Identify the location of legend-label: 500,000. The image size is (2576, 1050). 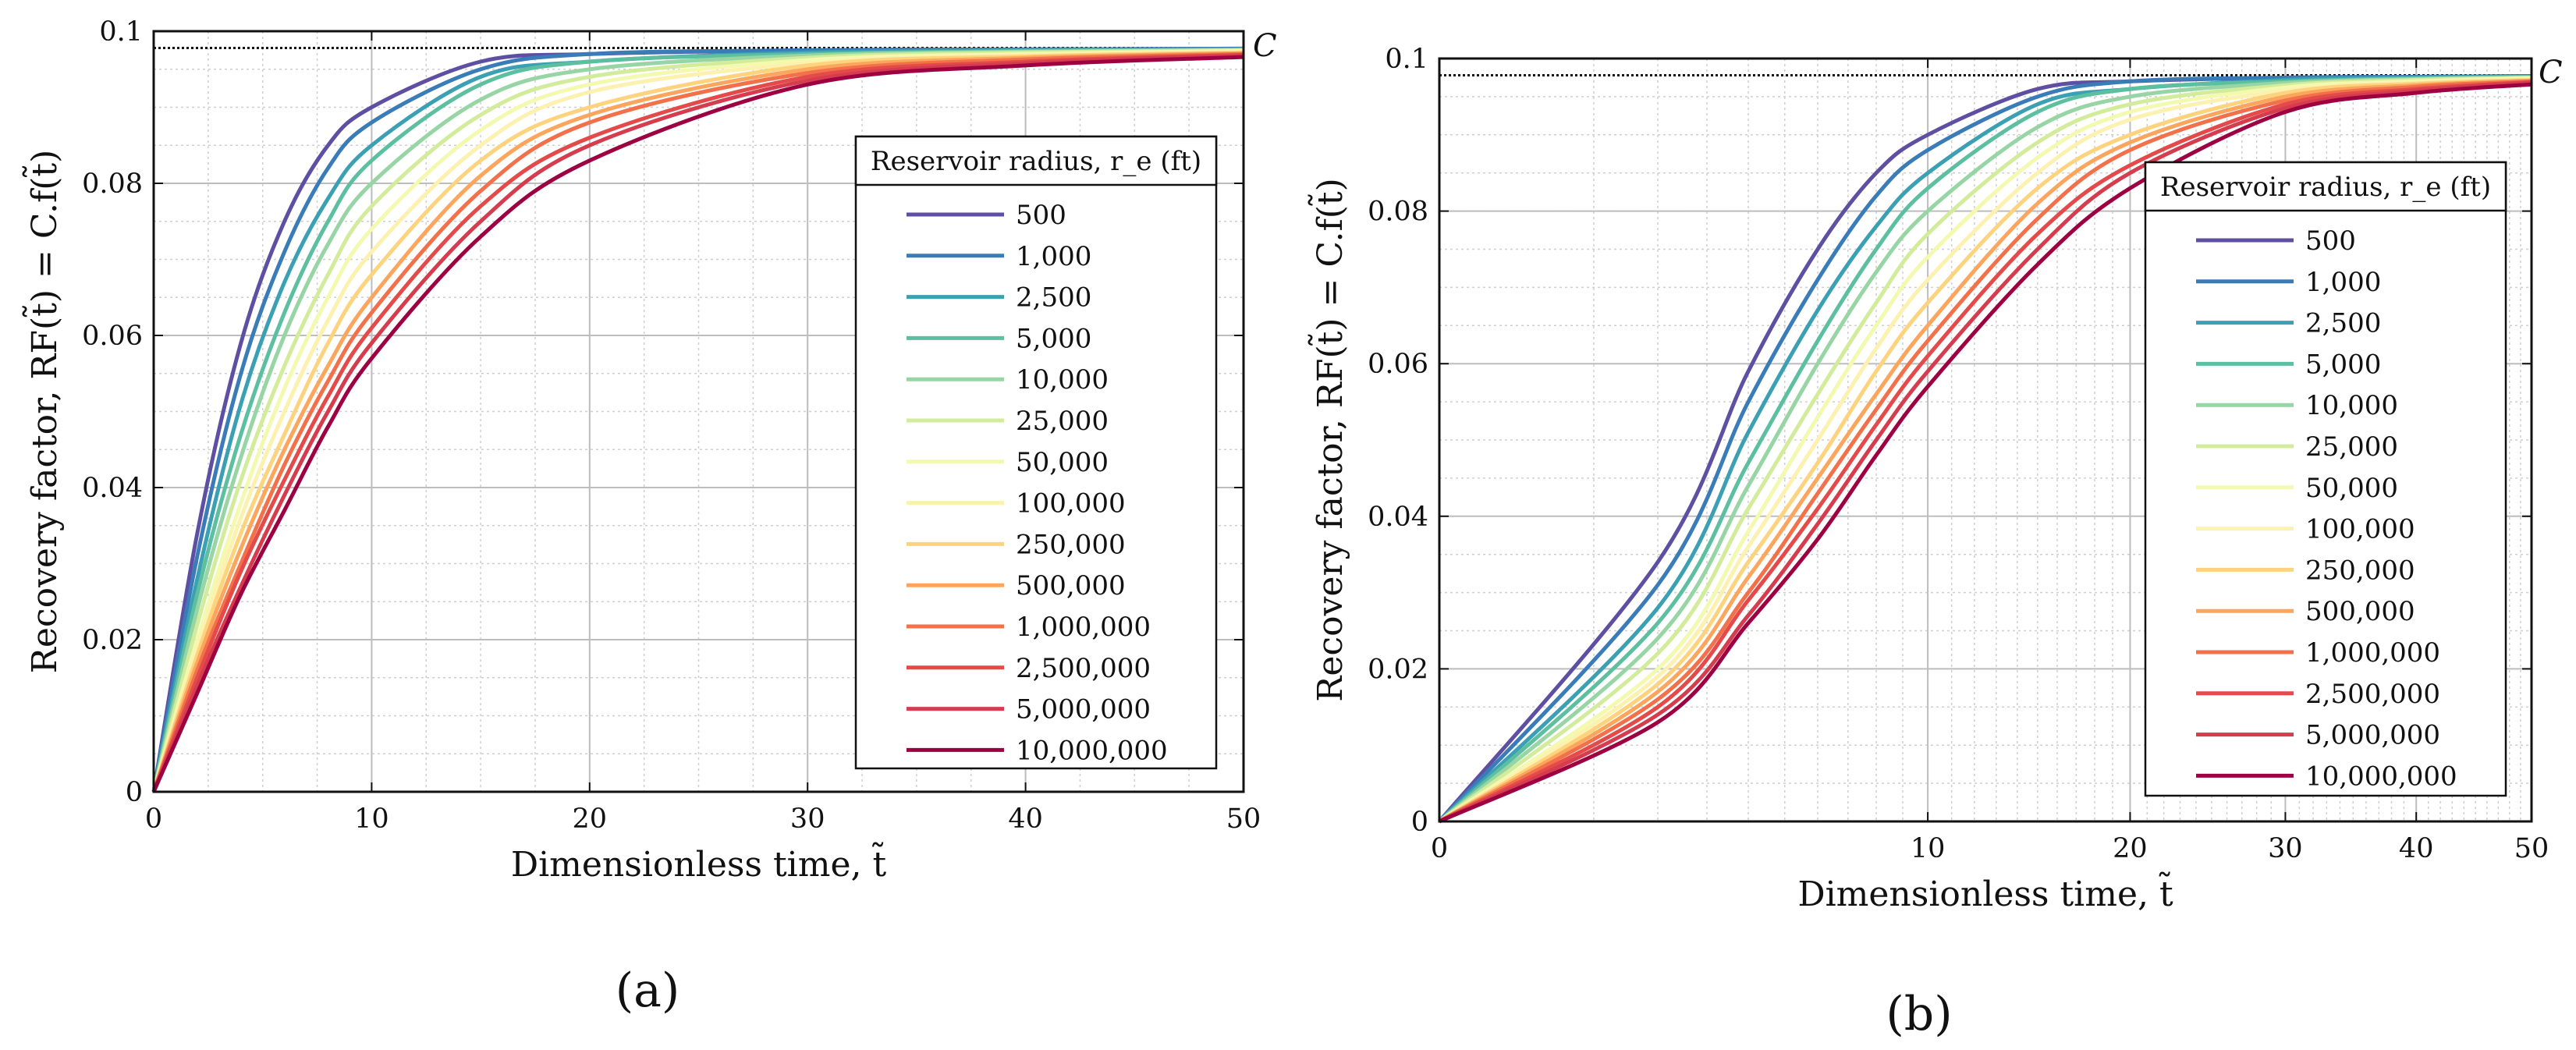
(1071, 585).